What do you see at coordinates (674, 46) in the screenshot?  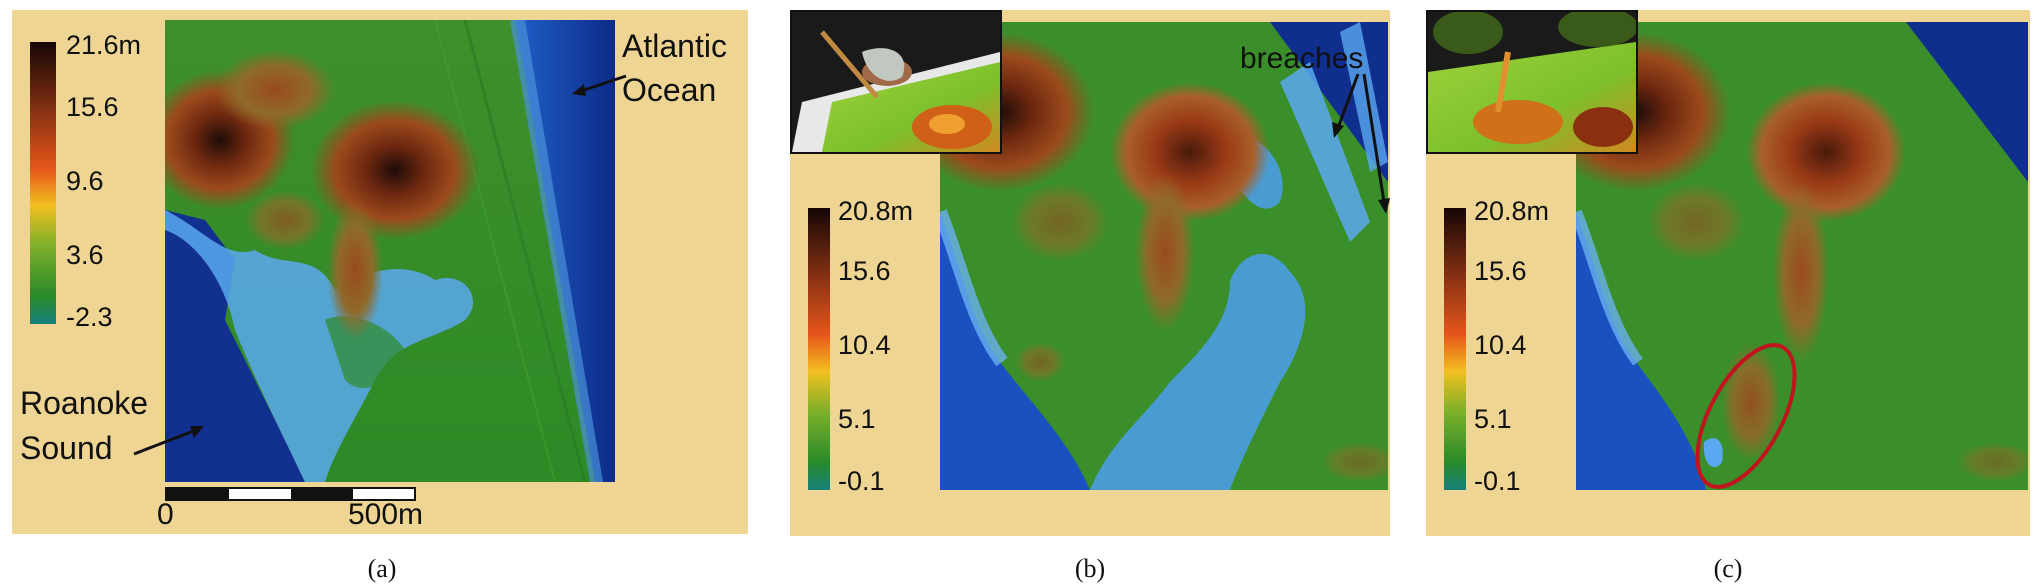 I see `ocean-label-line-1: Atlantic` at bounding box center [674, 46].